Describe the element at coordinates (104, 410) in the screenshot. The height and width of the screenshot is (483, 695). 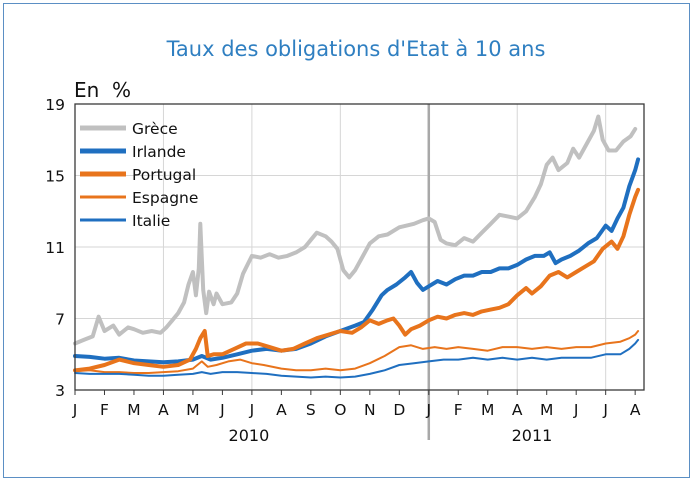
I see `x-tick-label-1: F` at that location.